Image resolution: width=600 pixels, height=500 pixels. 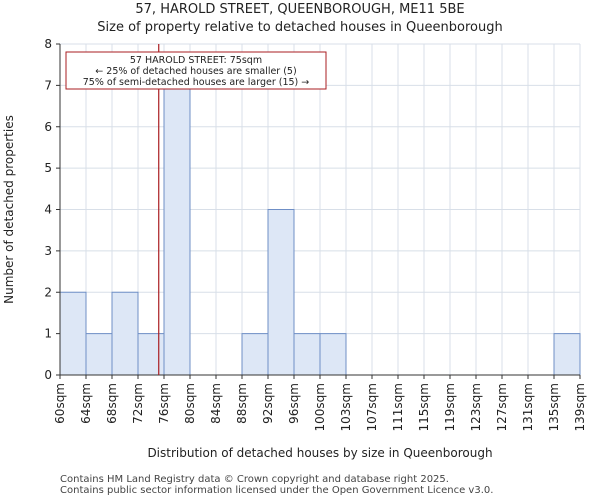 What do you see at coordinates (294, 403) in the screenshot?
I see `x-tick-label-96sqm: 96sqm` at bounding box center [294, 403].